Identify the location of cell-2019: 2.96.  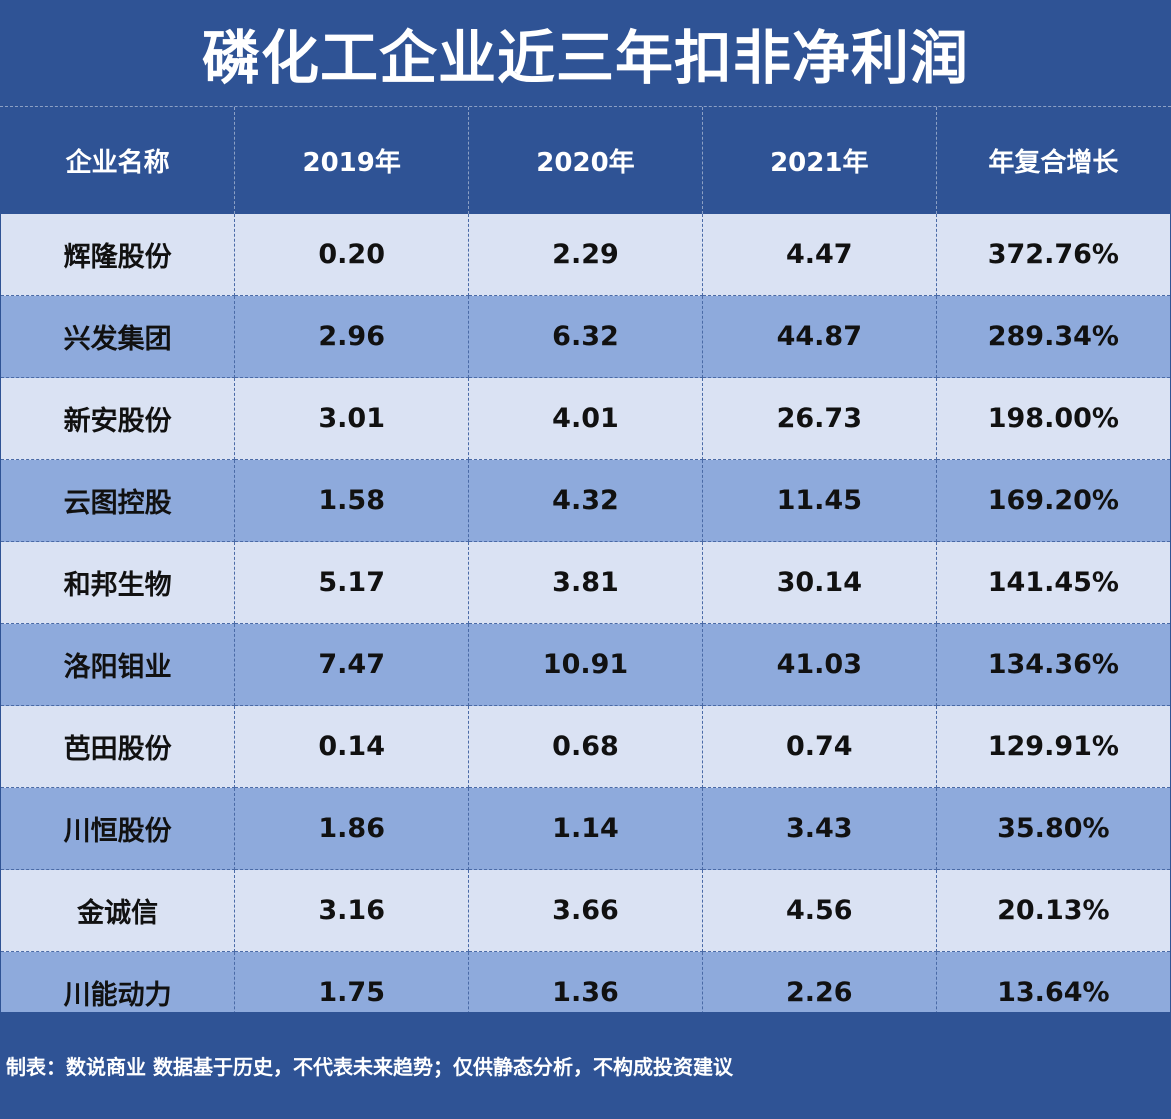
(352, 336).